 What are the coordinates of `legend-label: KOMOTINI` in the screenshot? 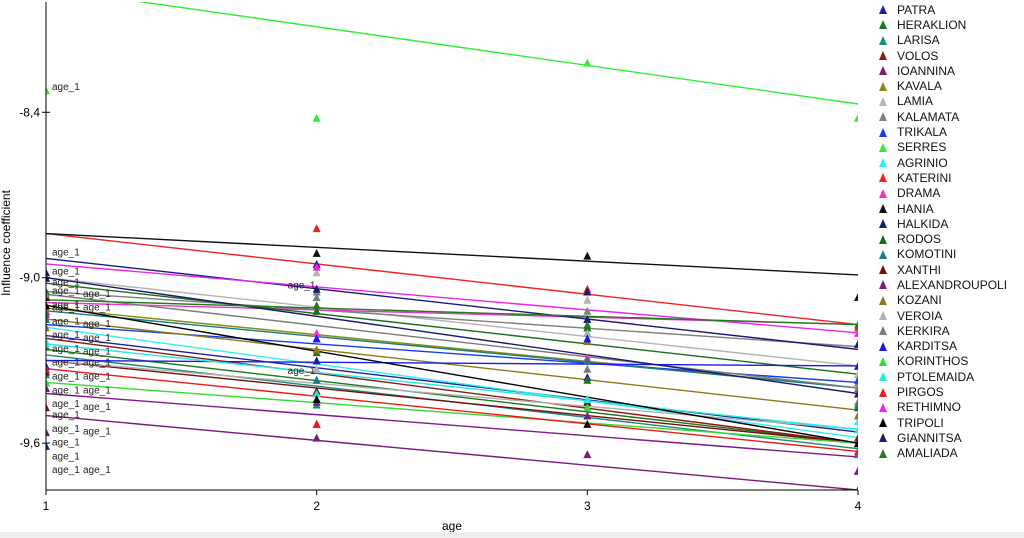 It's located at (927, 254).